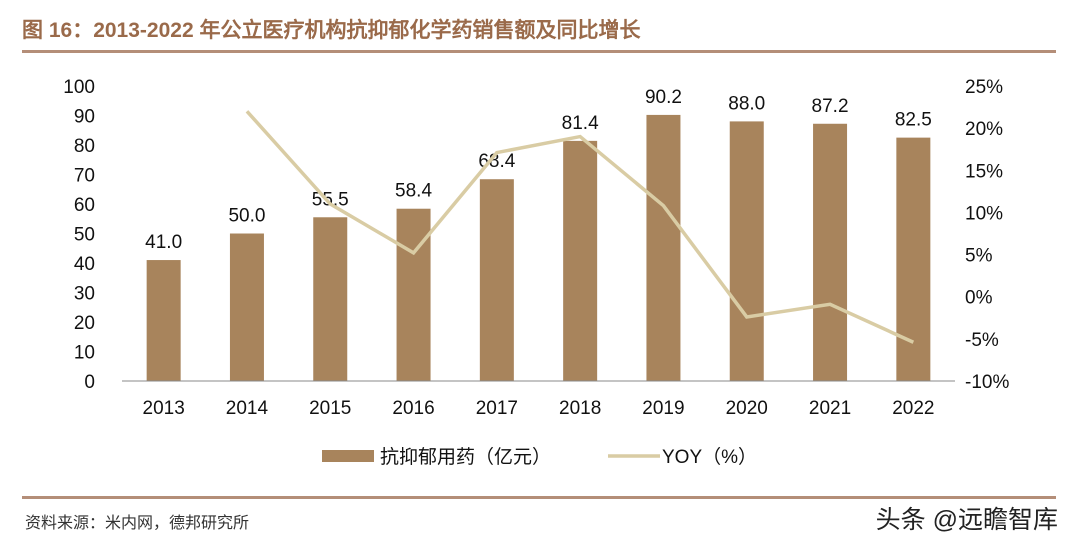 Image resolution: width=1080 pixels, height=542 pixels. I want to click on watermark: 头条 @远瞻智库, so click(966, 520).